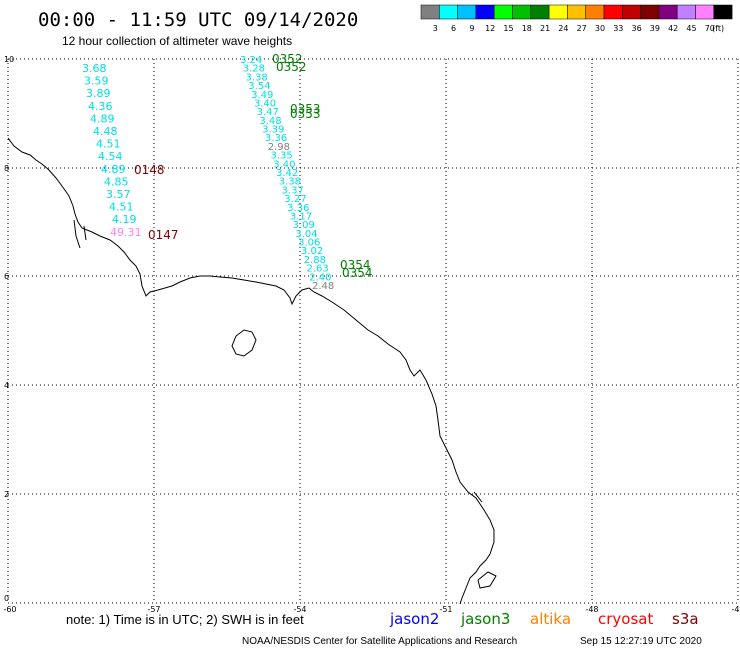 The height and width of the screenshot is (650, 740). What do you see at coordinates (110, 156) in the screenshot?
I see `wave-height-value: 4.54` at bounding box center [110, 156].